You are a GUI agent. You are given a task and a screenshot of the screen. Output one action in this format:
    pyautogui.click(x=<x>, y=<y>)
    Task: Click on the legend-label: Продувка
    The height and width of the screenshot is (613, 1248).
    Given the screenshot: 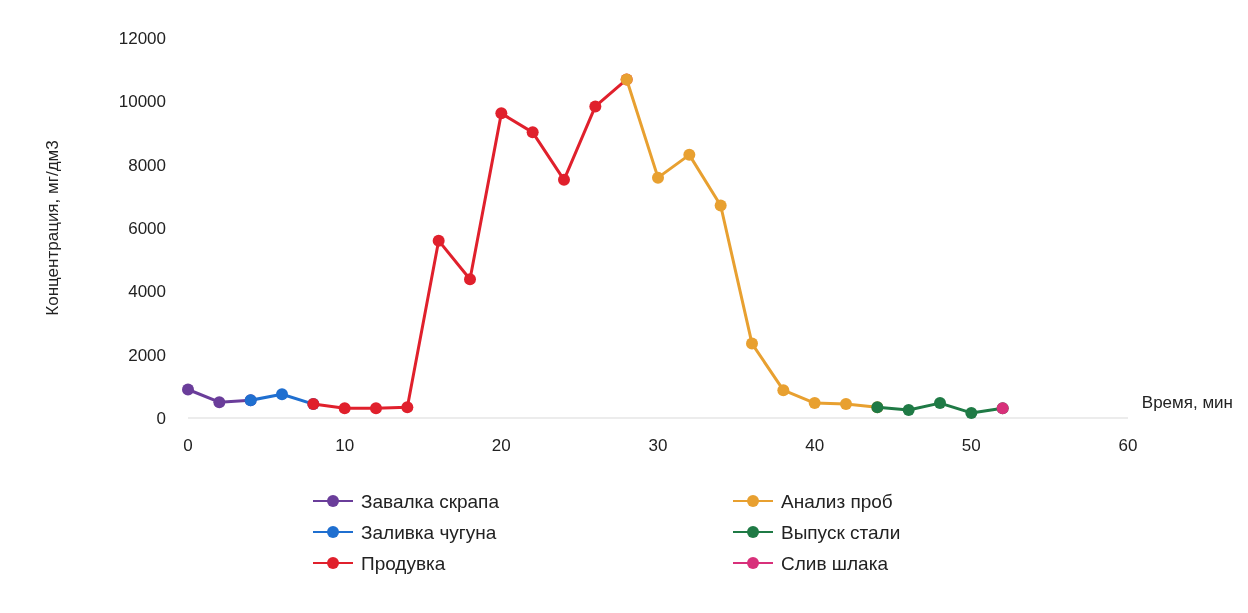 What is the action you would take?
    pyautogui.click(x=403, y=563)
    